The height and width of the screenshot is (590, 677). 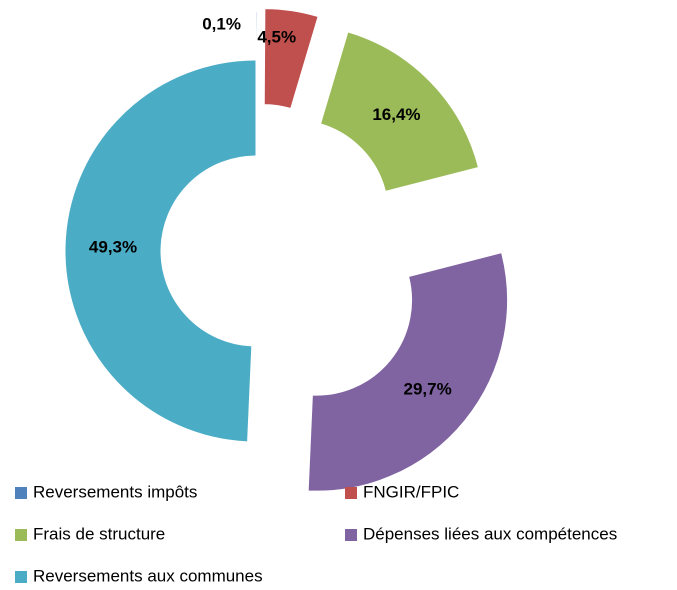 What do you see at coordinates (221, 23) in the screenshot?
I see `data-label: 0,1%` at bounding box center [221, 23].